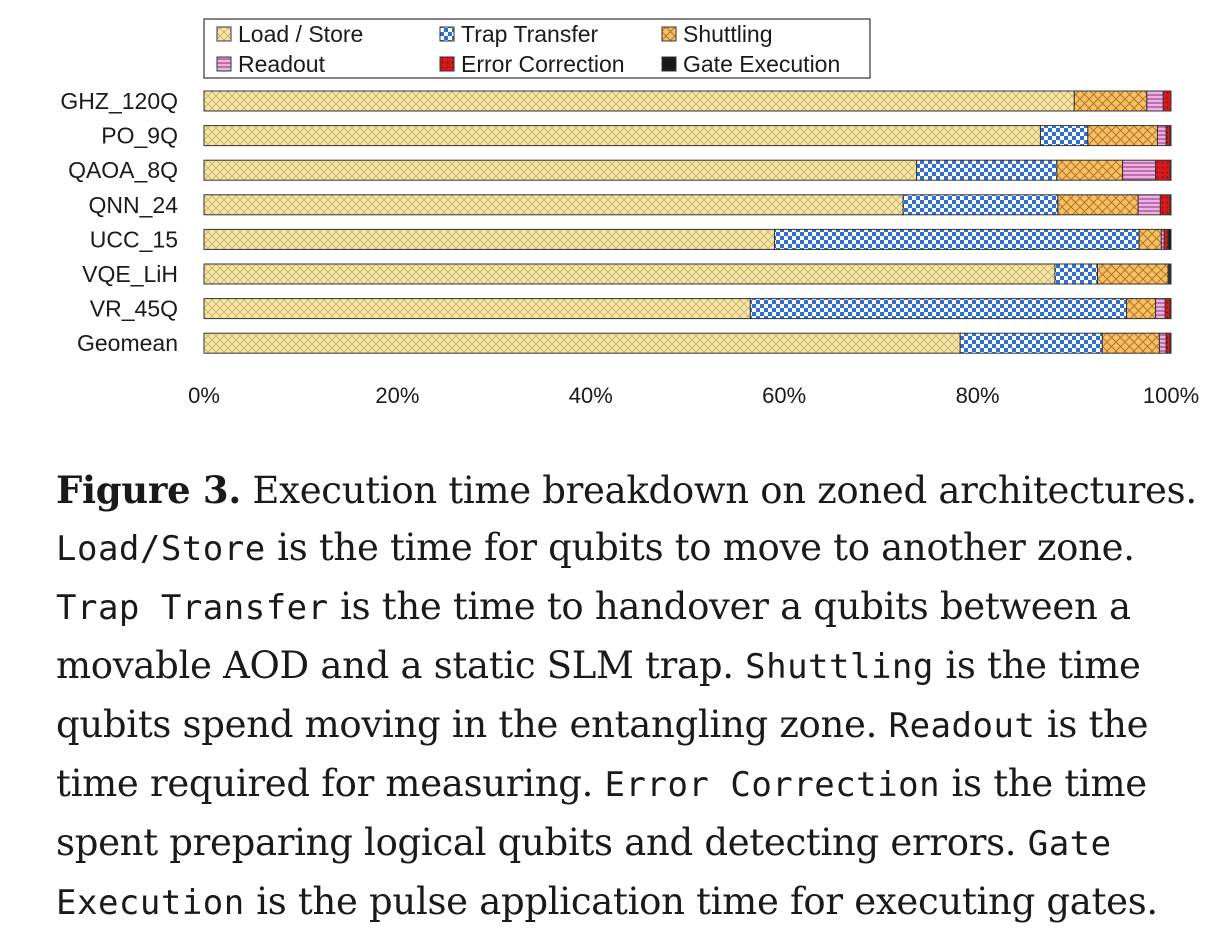 The height and width of the screenshot is (942, 1228). I want to click on legend-label-gate-execution: Gate Execution, so click(761, 64).